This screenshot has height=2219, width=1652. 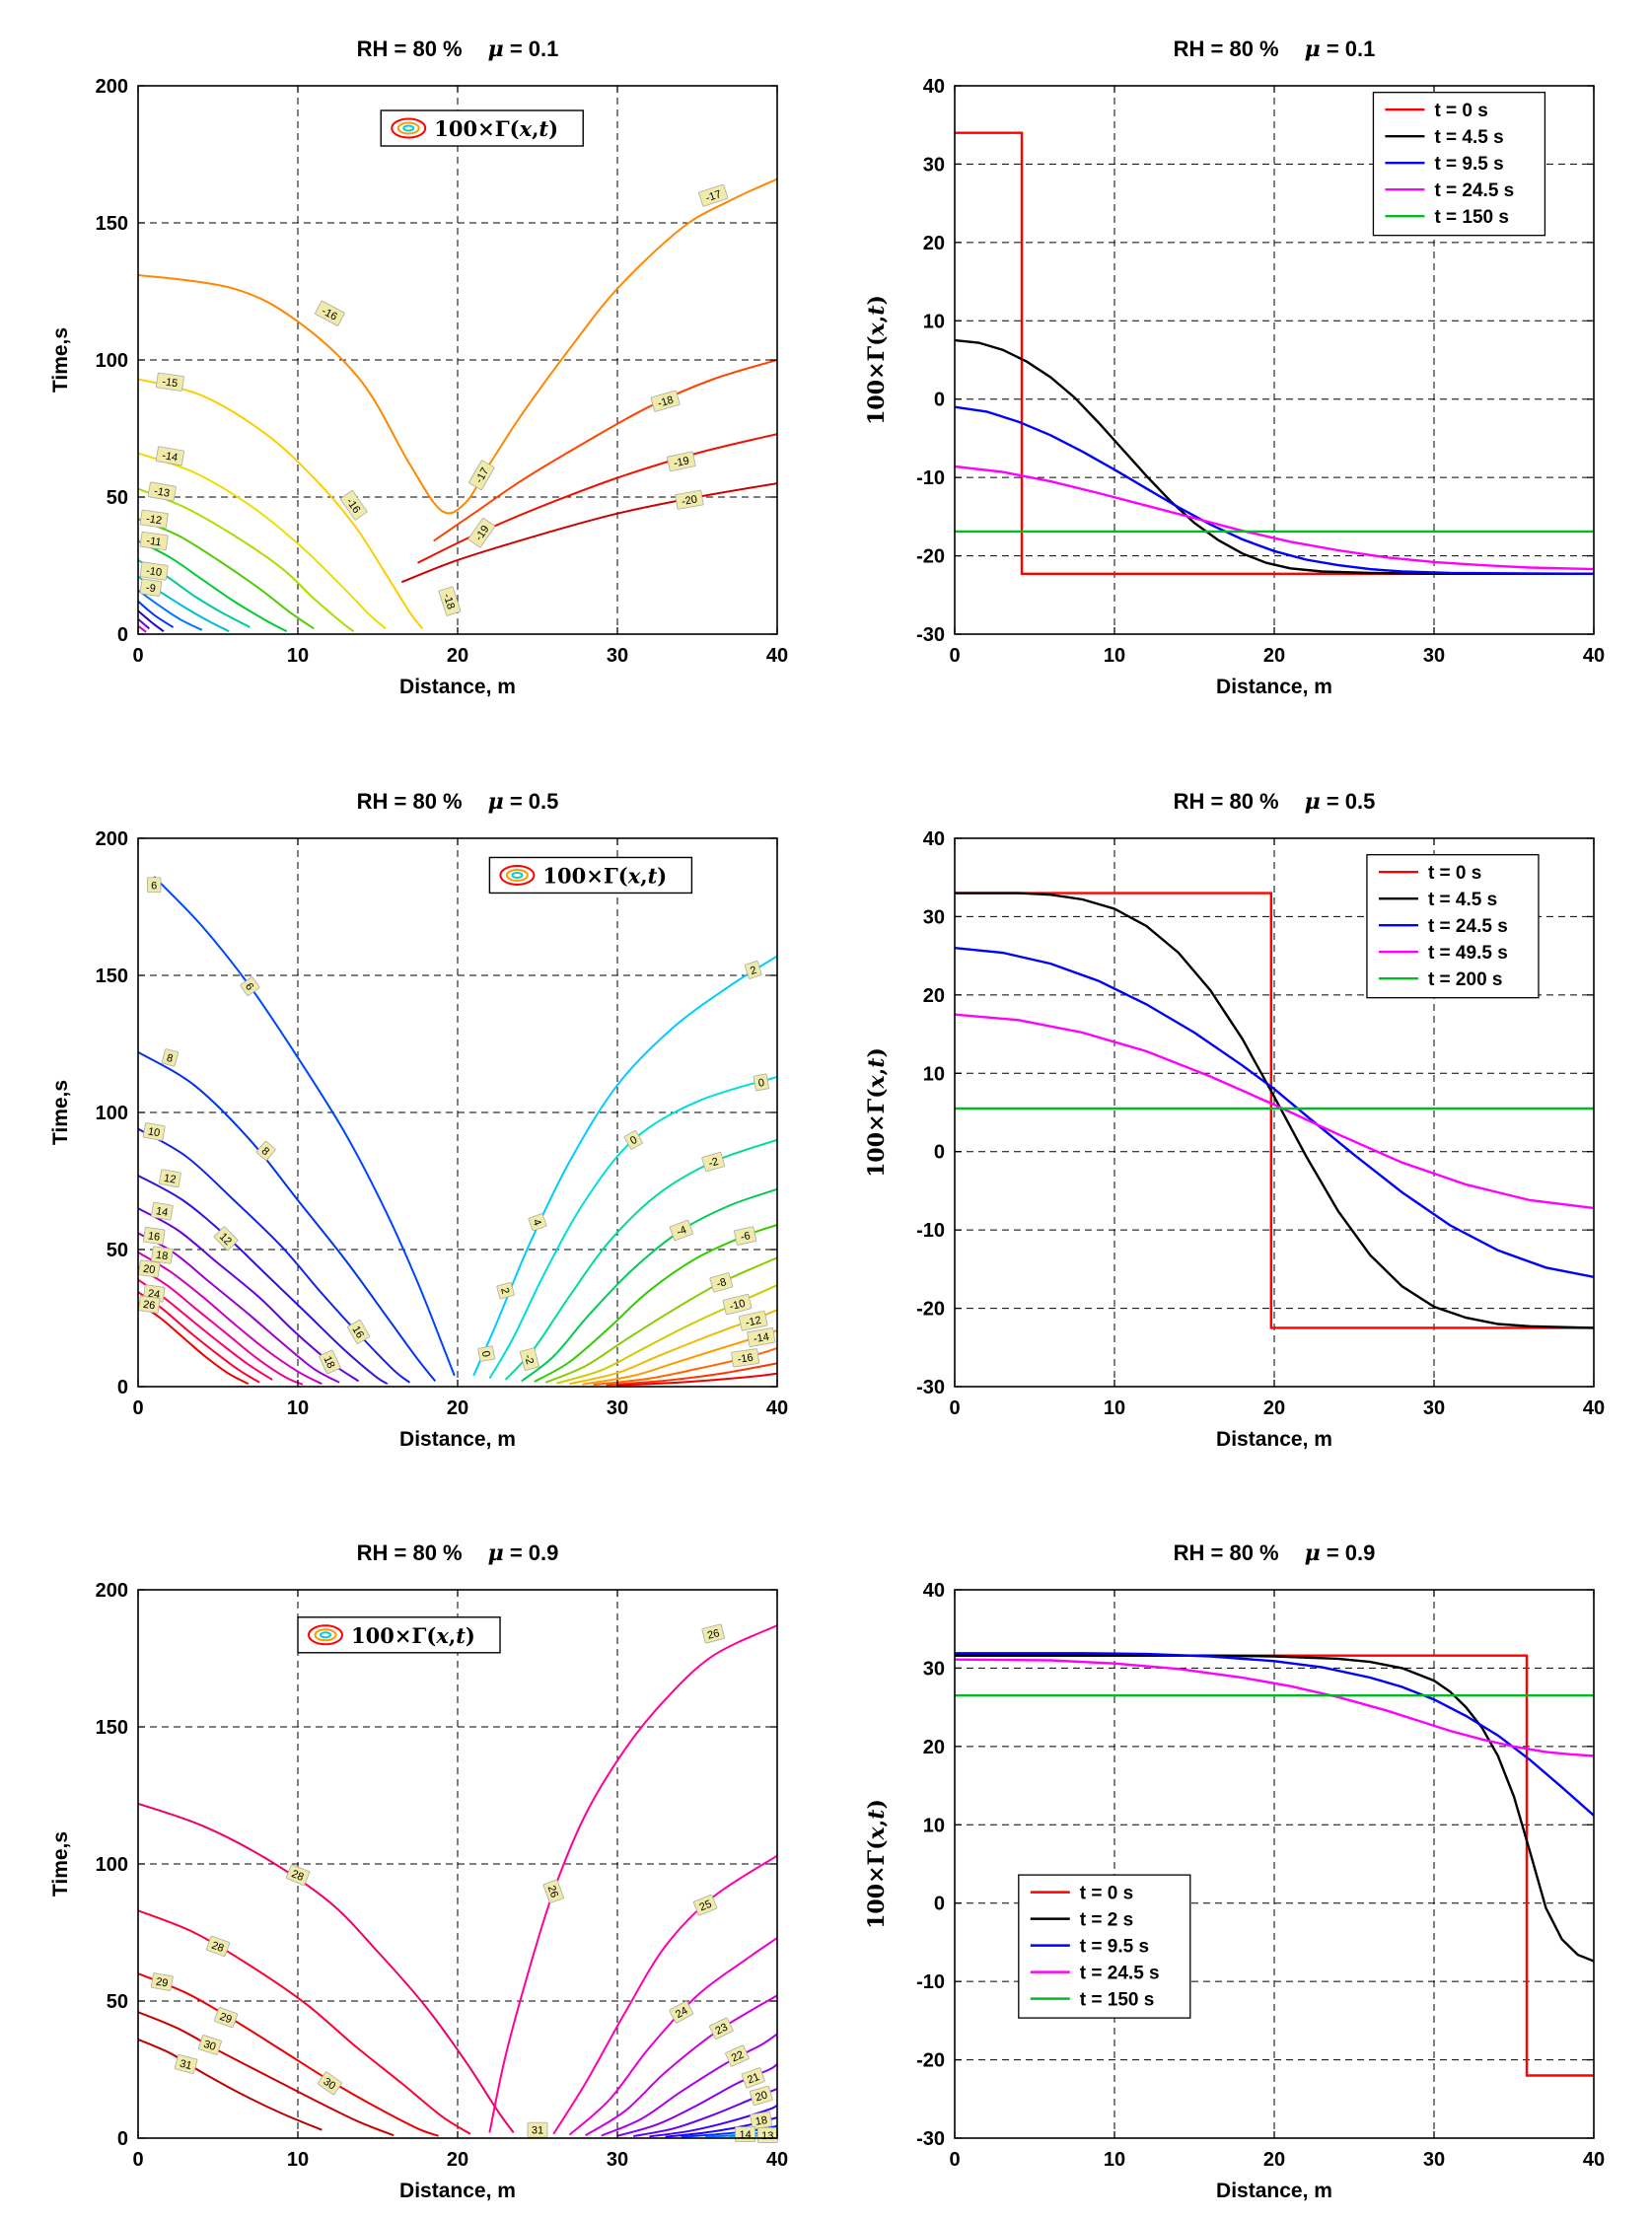 What do you see at coordinates (162, 491) in the screenshot?
I see `contour-label: -13` at bounding box center [162, 491].